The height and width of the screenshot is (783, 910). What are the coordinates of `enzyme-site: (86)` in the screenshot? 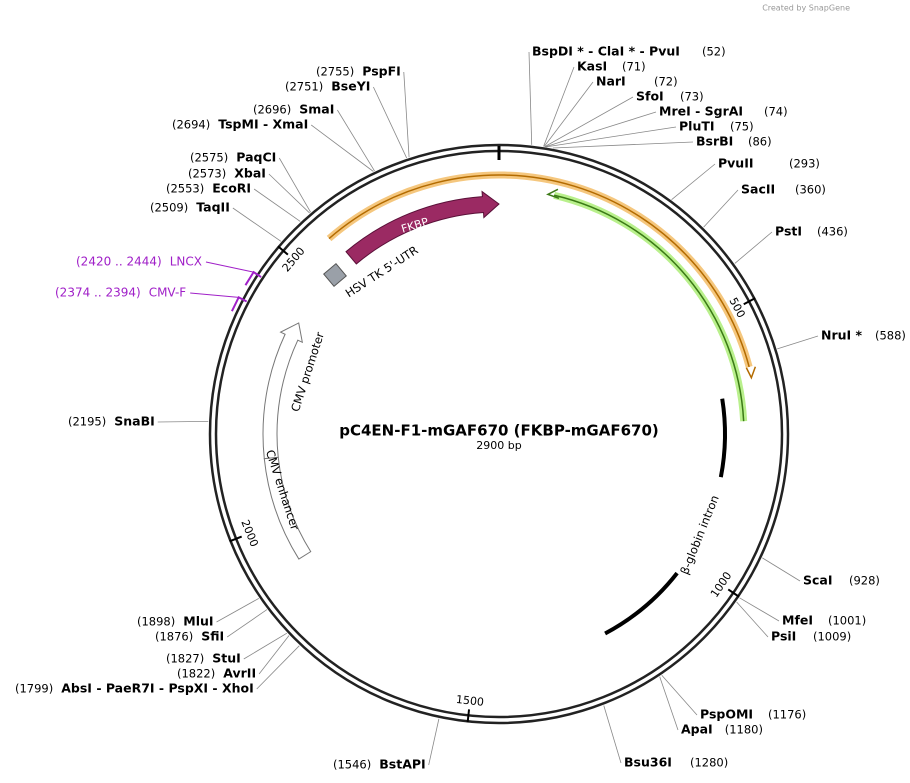 It's located at (760, 142).